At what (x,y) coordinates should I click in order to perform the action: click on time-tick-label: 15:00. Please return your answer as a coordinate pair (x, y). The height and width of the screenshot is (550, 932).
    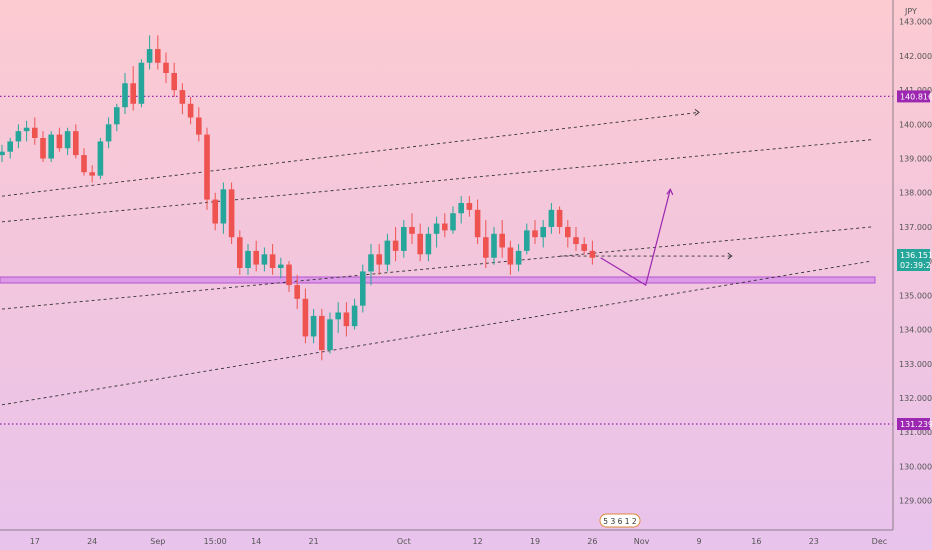
    Looking at the image, I should click on (215, 541).